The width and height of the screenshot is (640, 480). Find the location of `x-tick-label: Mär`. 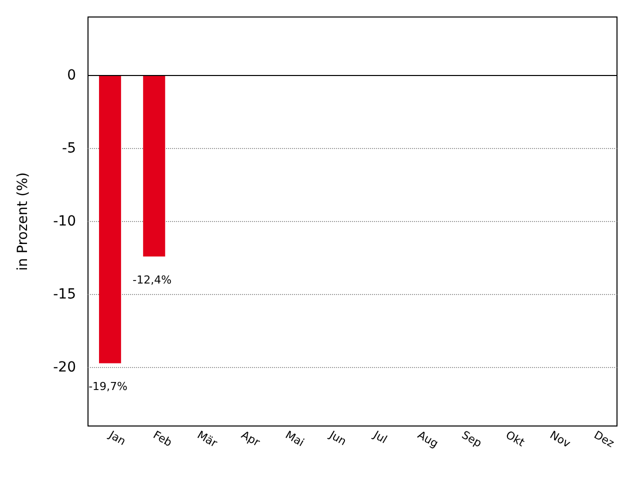

x-tick-label: Mär is located at coordinates (207, 439).